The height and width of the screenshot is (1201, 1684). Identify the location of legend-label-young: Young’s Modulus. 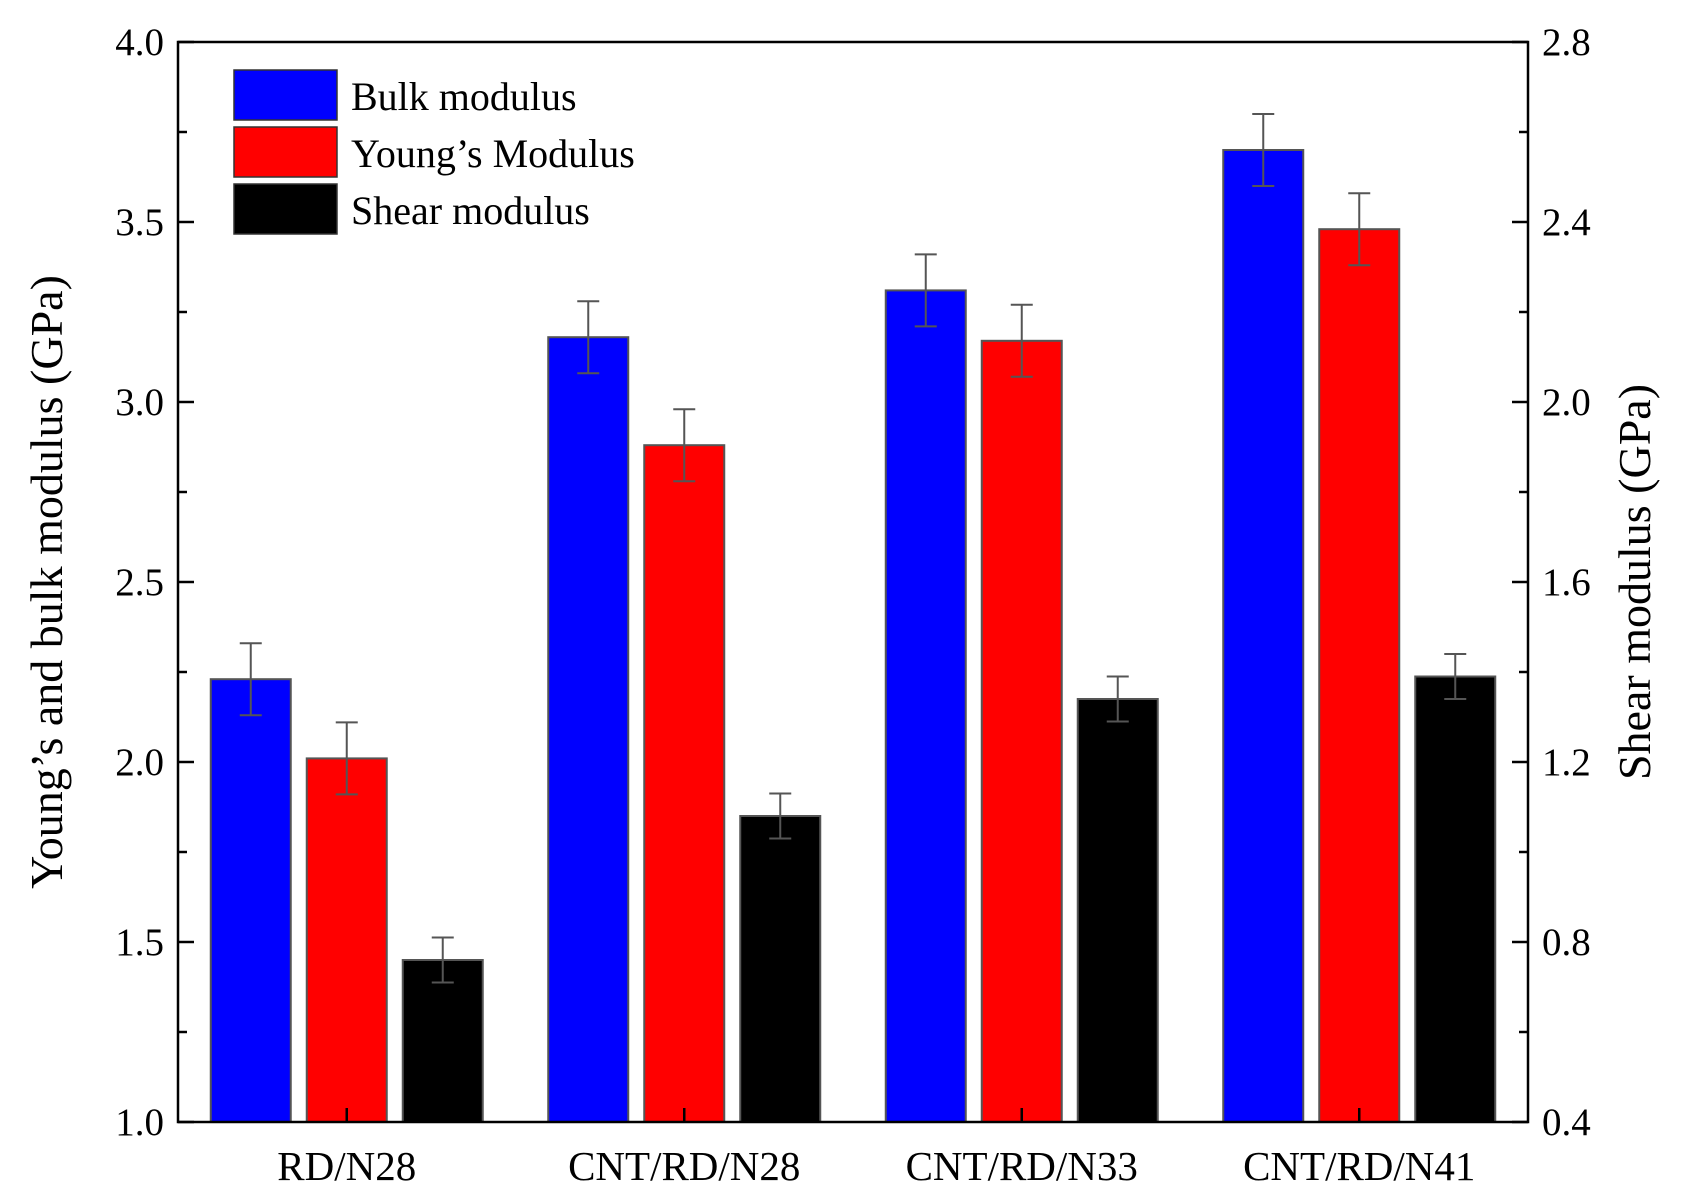
(493, 153).